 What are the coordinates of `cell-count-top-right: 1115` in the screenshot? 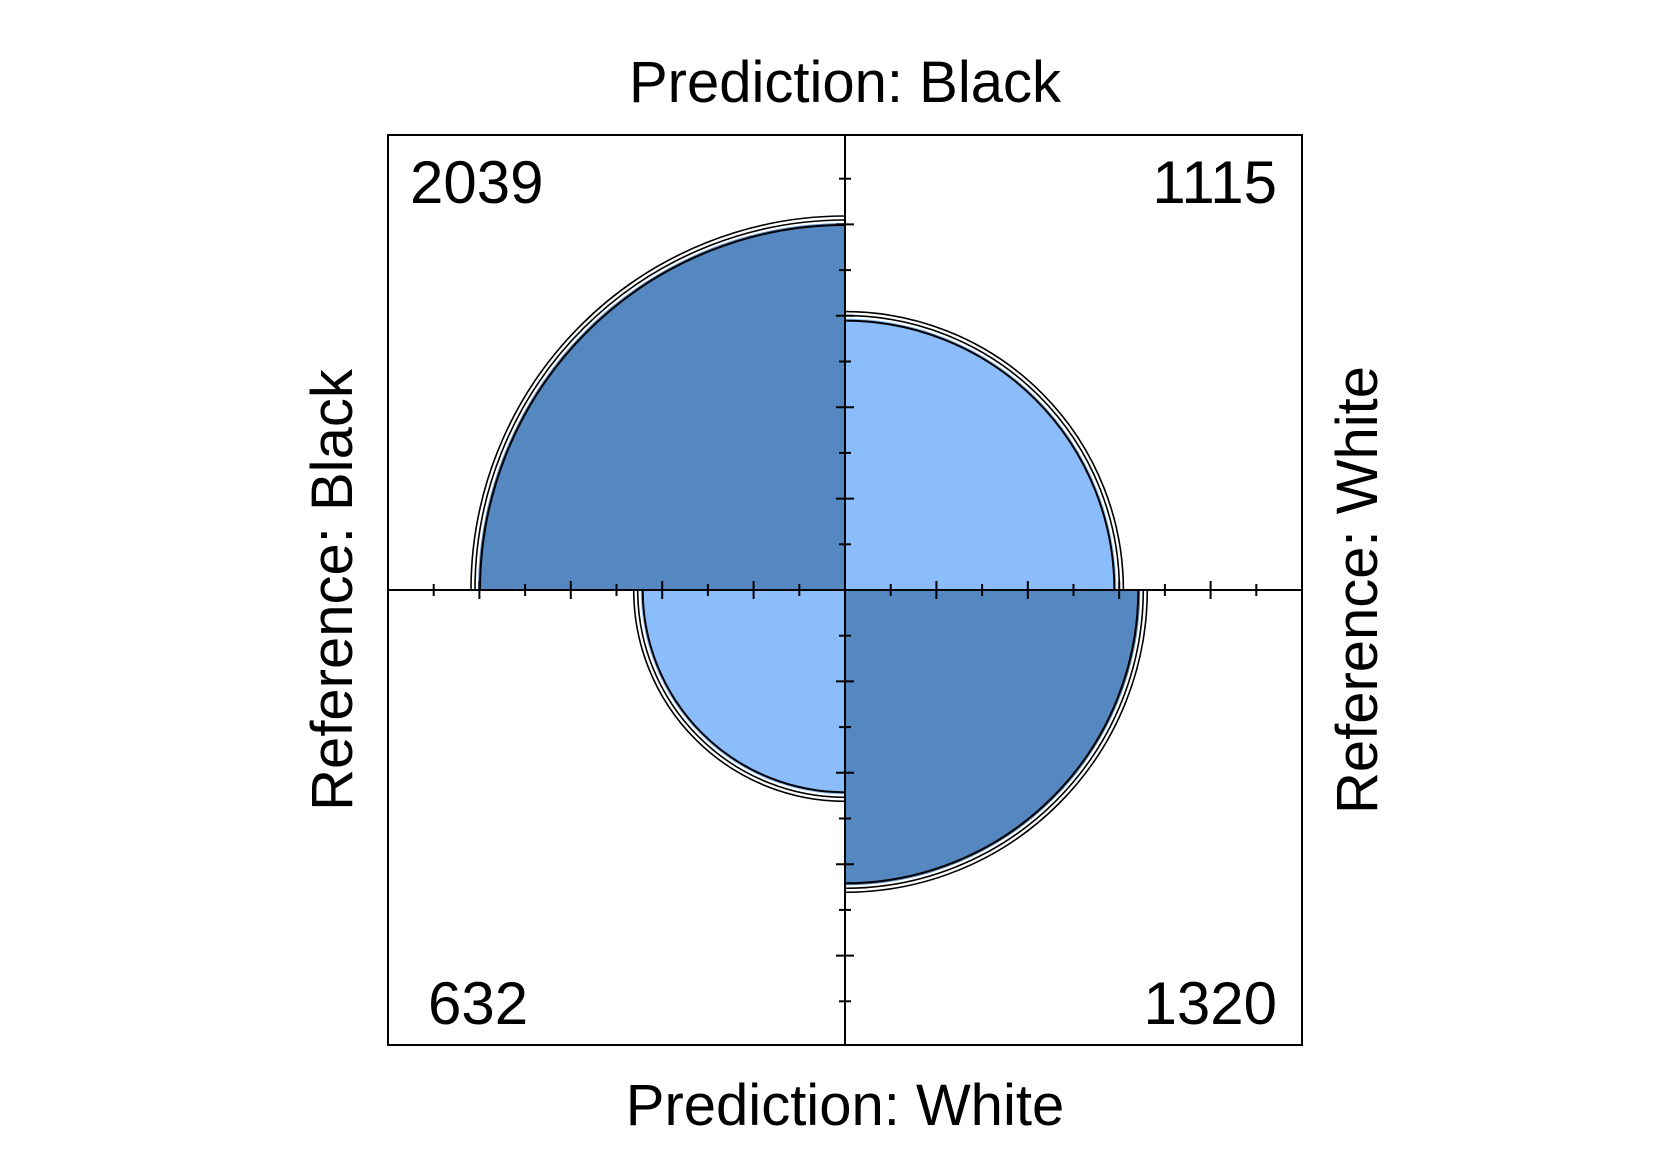 It's located at (1214, 182).